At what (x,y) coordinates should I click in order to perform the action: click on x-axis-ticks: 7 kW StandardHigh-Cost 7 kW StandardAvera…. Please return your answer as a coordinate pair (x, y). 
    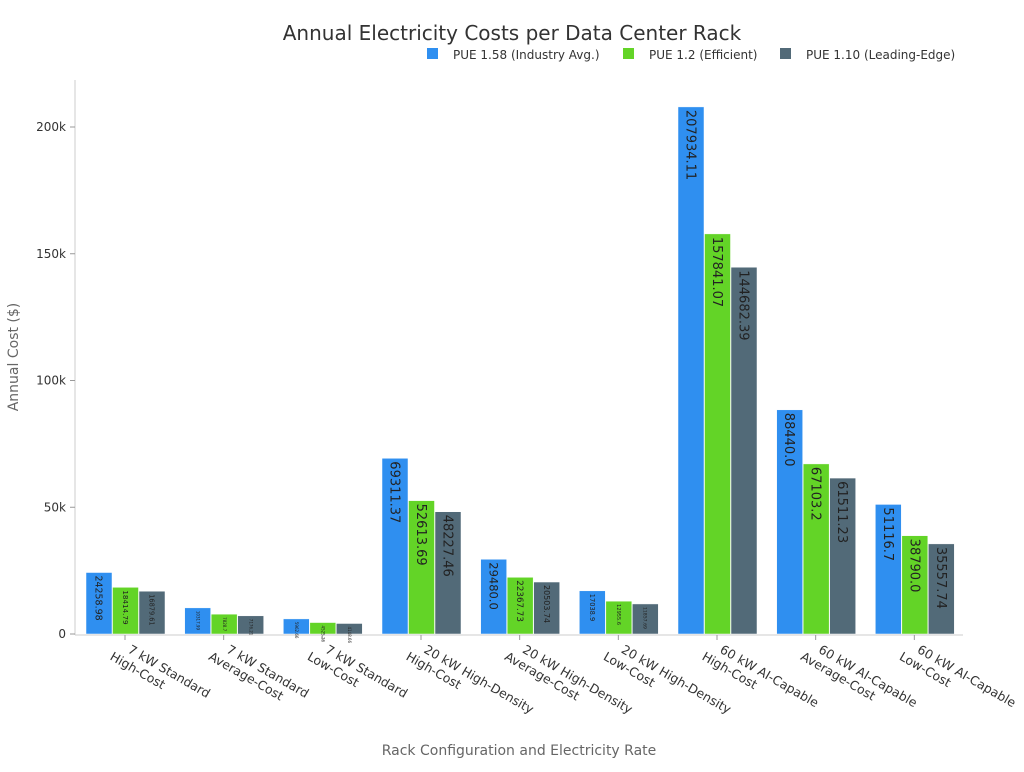
    Looking at the image, I should click on (563, 682).